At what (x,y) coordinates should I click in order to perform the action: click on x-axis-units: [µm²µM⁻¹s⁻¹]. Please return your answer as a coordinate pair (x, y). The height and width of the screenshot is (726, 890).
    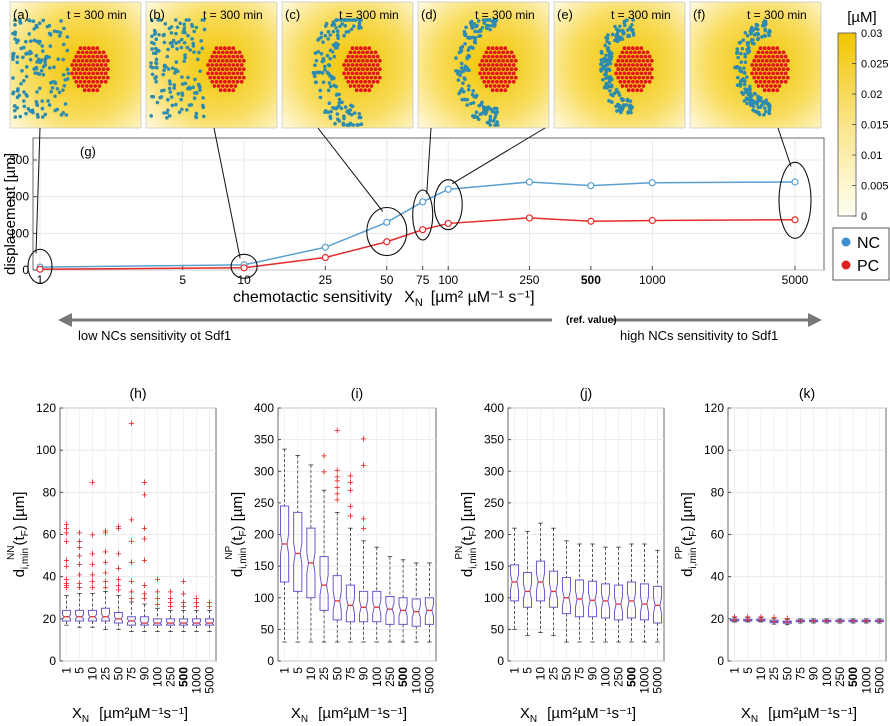
    Looking at the image, I should click on (362, 713).